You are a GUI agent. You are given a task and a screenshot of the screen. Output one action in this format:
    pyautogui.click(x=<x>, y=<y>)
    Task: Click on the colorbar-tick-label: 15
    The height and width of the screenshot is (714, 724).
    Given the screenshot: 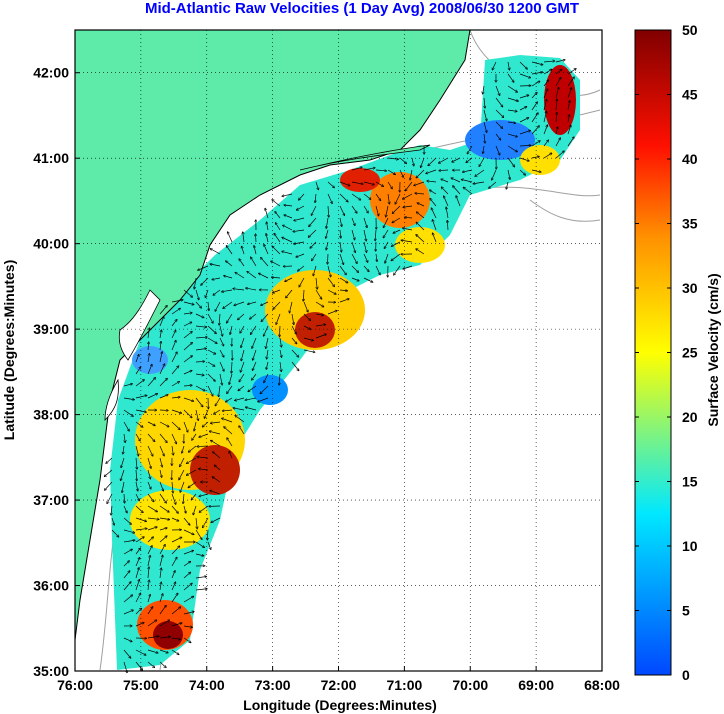 What is the action you would take?
    pyautogui.click(x=690, y=482)
    